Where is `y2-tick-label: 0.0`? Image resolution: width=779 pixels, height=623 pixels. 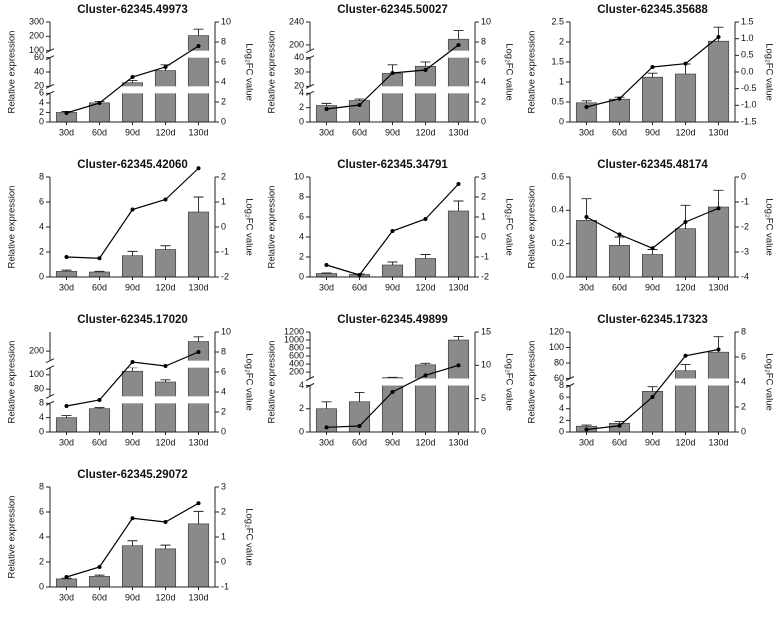 y2-tick-label: 0.0 is located at coordinates (747, 71).